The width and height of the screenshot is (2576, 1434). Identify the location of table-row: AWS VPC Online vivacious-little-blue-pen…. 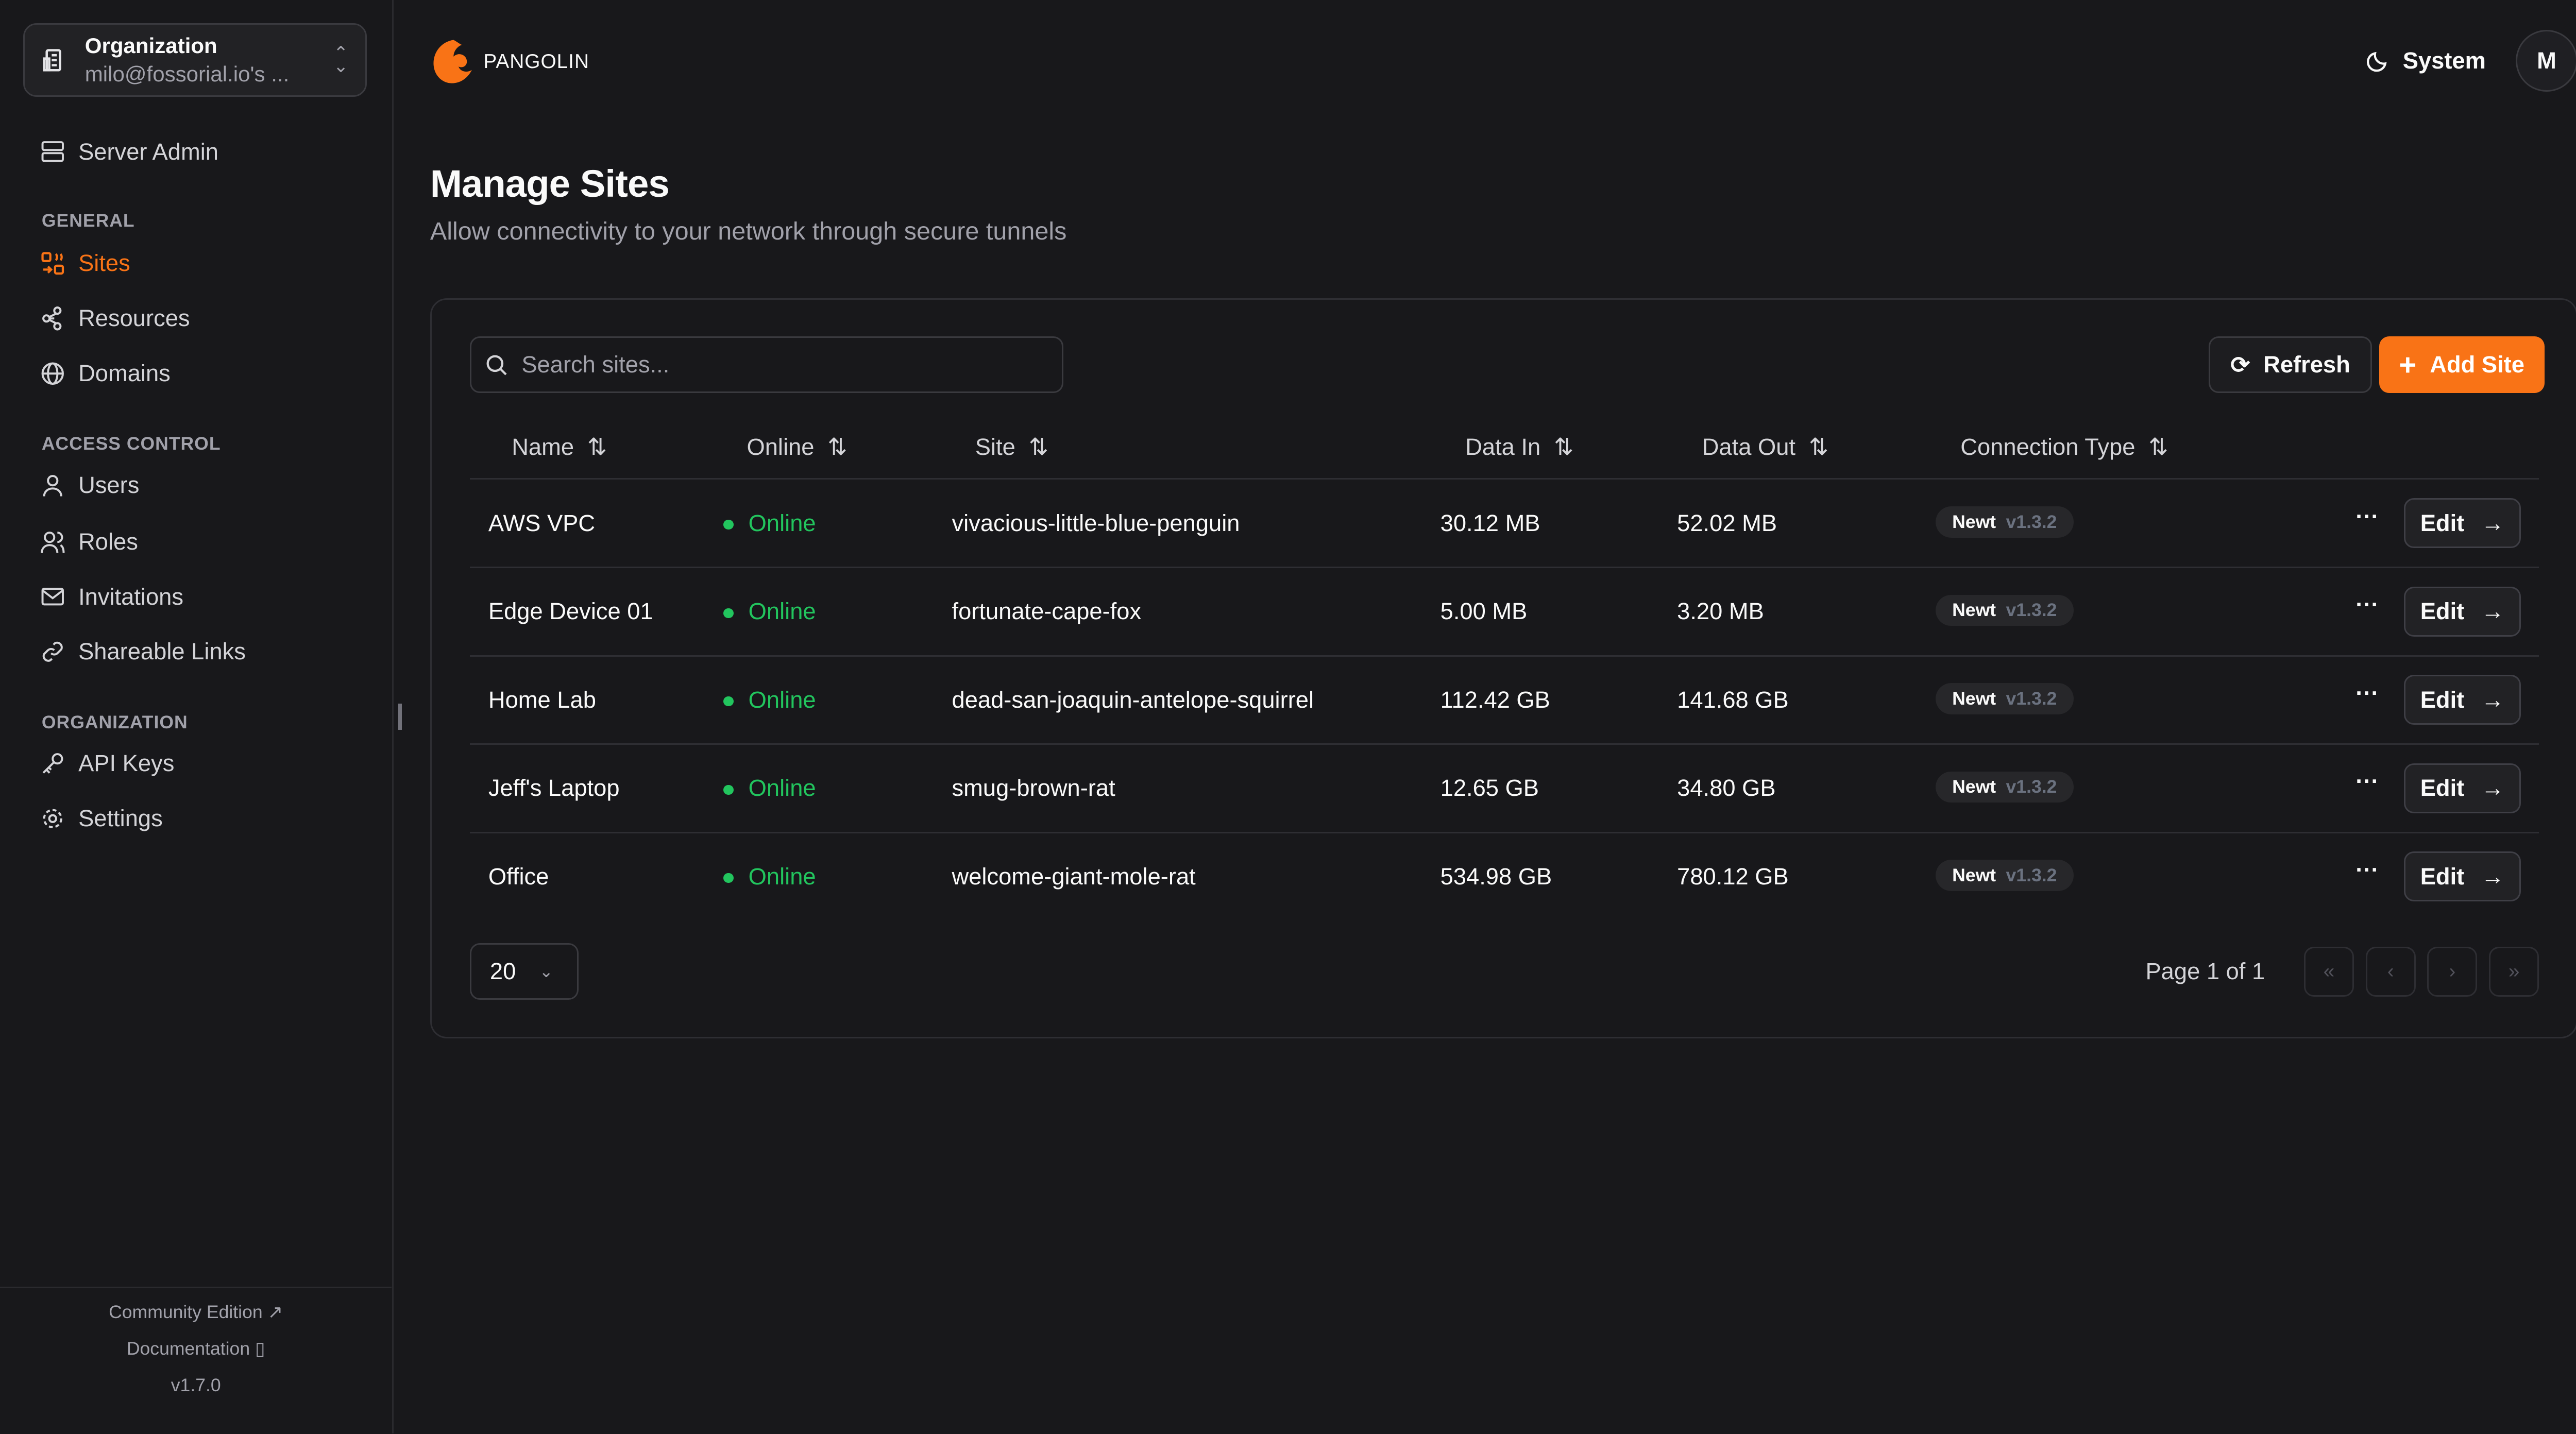
(1504, 522).